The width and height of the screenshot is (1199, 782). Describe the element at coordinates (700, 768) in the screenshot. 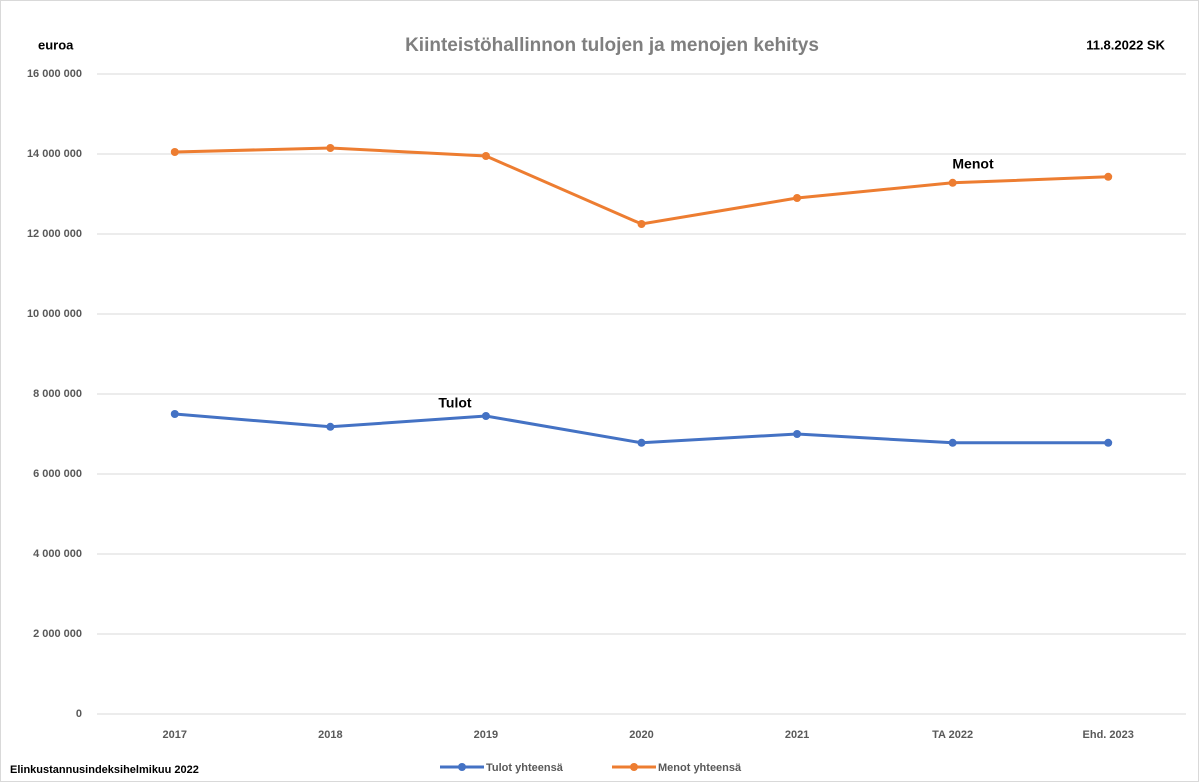

I see `legend-label: Menot yhteensä` at that location.